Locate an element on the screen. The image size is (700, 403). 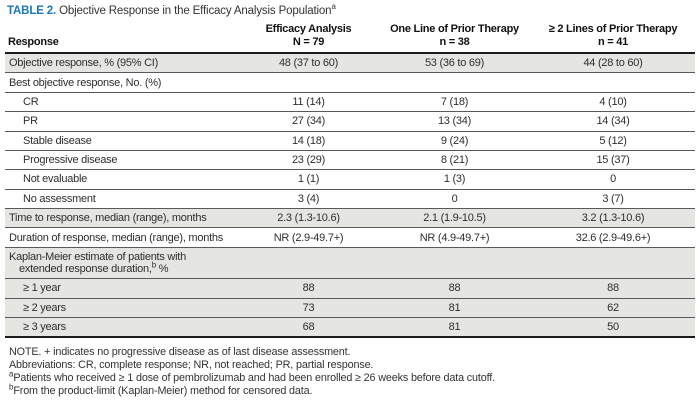
row-label: ≥ 3 years is located at coordinates (44, 327).